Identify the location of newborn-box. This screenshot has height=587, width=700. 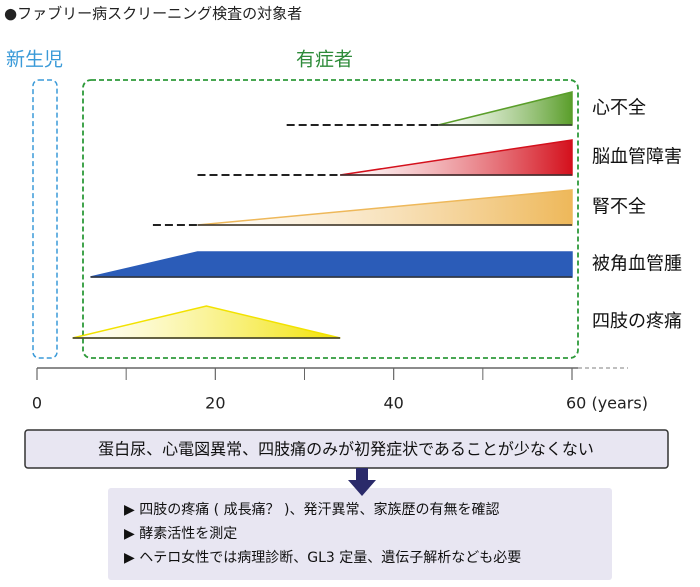
(45, 219).